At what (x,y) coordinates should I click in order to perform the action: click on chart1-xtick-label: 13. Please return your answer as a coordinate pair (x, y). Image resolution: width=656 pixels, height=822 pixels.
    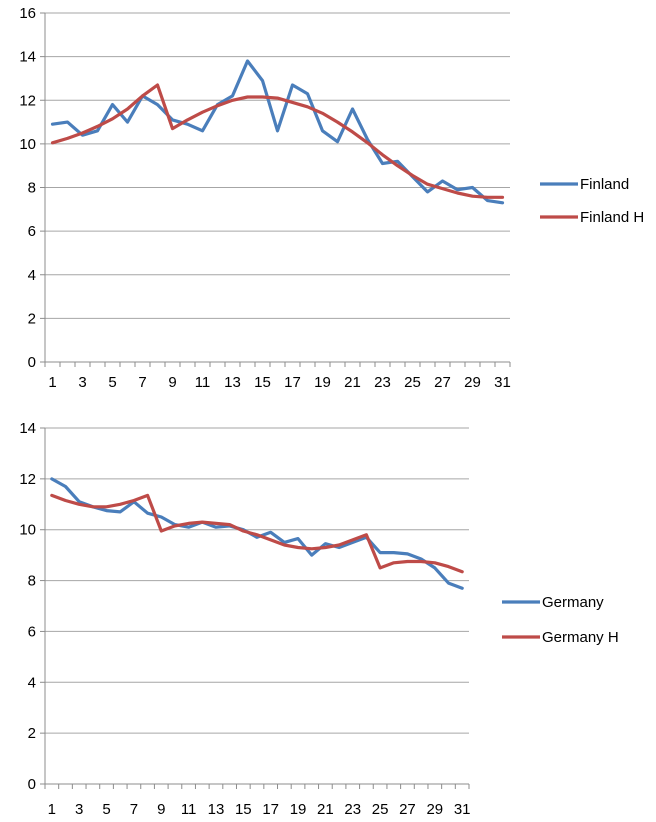
    Looking at the image, I should click on (232, 382).